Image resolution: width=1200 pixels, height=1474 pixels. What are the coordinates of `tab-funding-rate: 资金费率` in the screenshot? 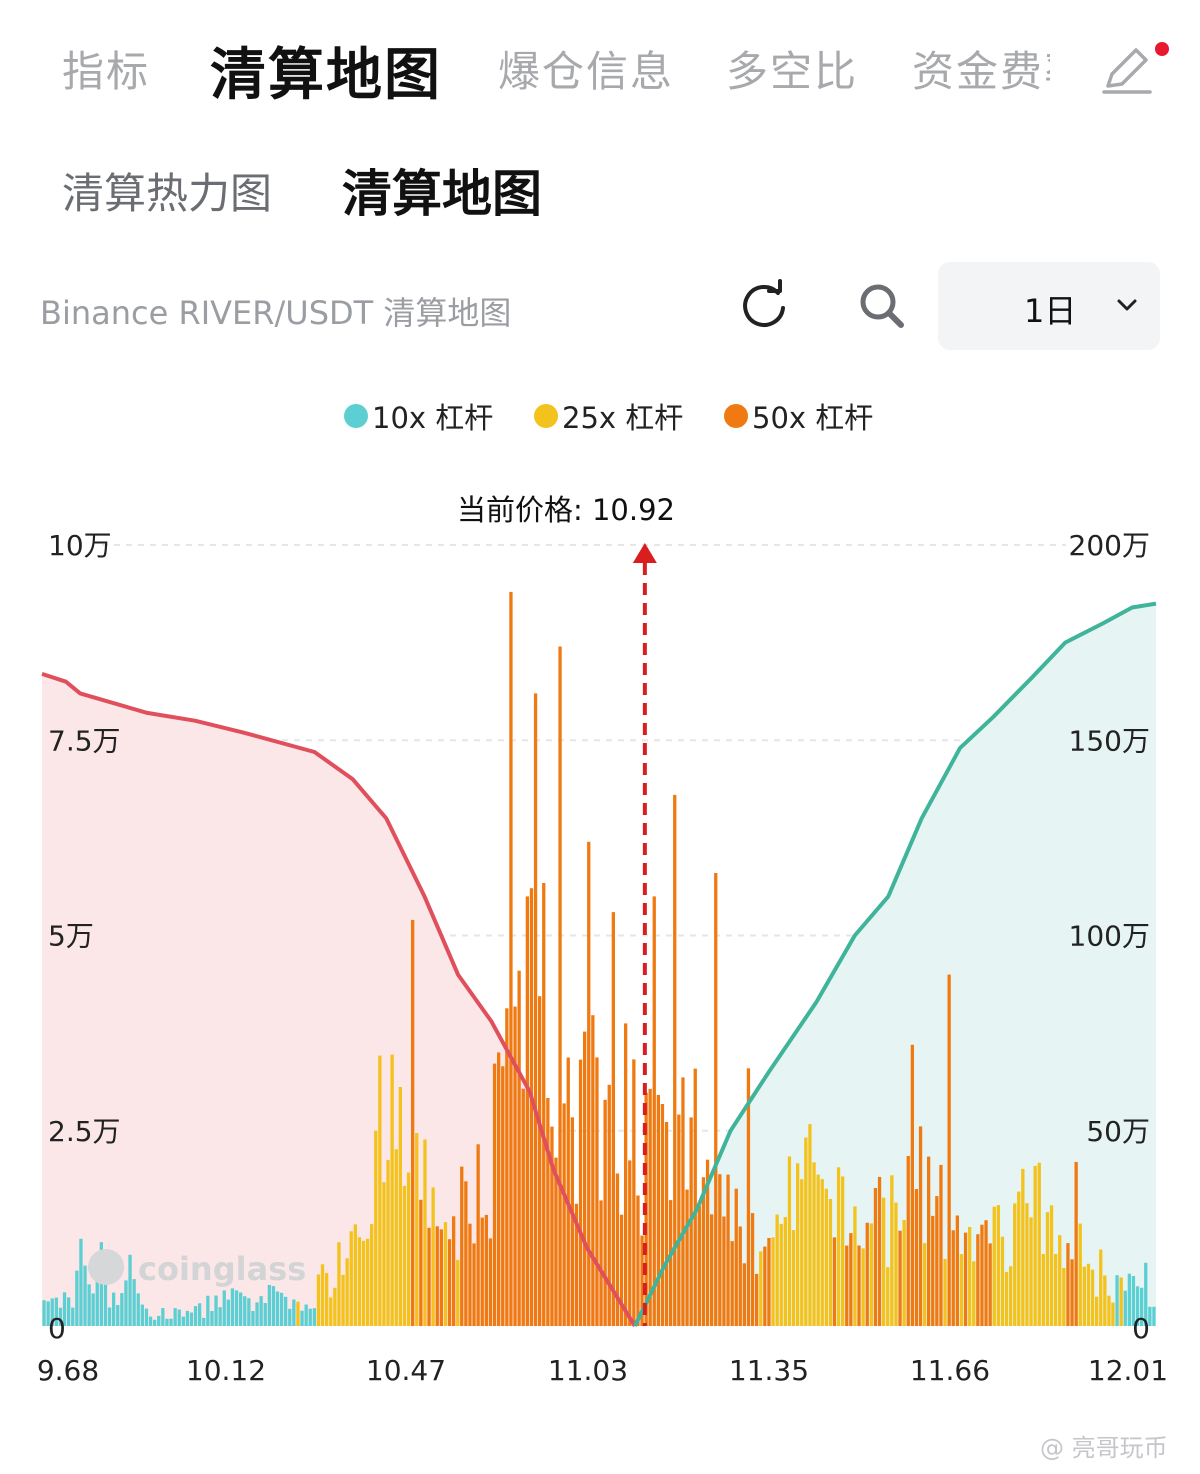 It's located at (981, 71).